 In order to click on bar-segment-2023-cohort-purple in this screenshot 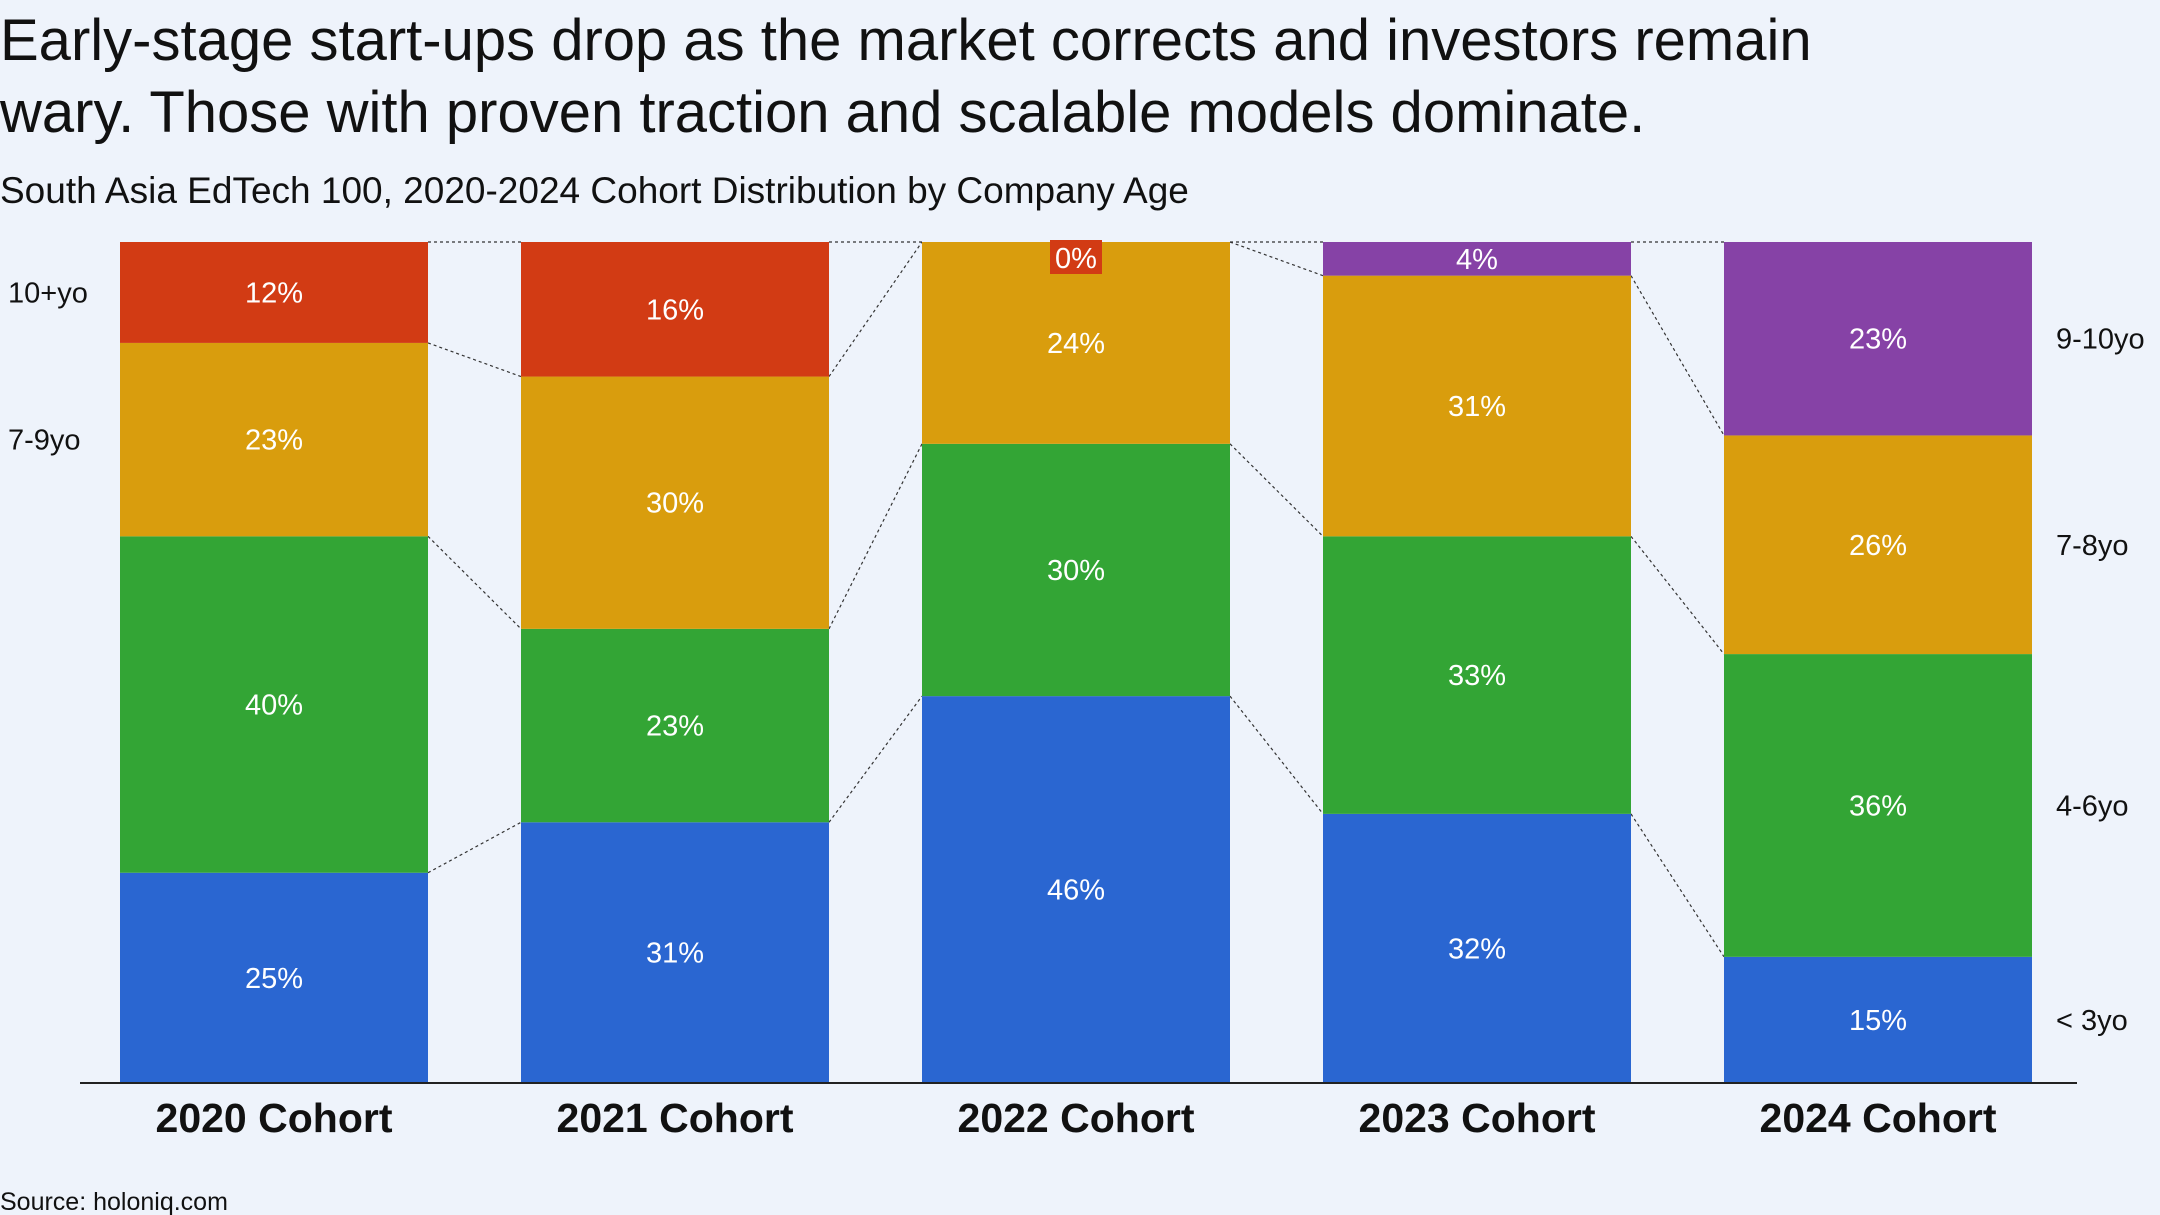, I will do `click(1477, 259)`.